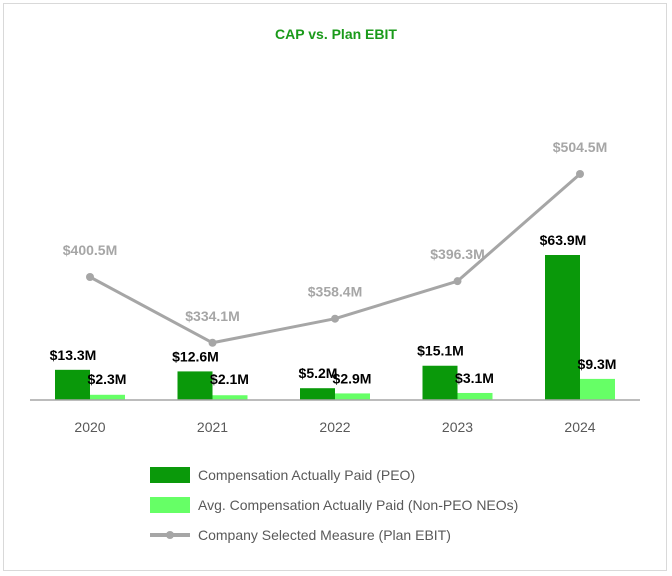 The width and height of the screenshot is (672, 576). Describe the element at coordinates (195, 385) in the screenshot. I see `bar-peo-2021` at that location.